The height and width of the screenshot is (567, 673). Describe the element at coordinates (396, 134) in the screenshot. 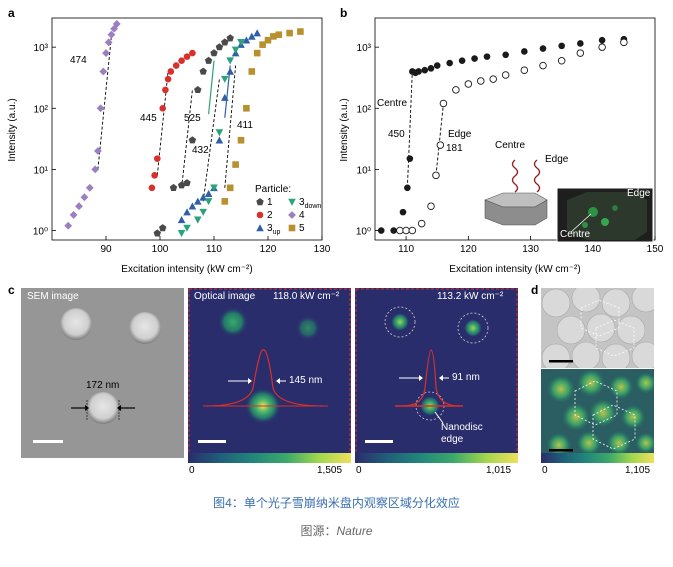

I see `annotation-450: 450` at that location.